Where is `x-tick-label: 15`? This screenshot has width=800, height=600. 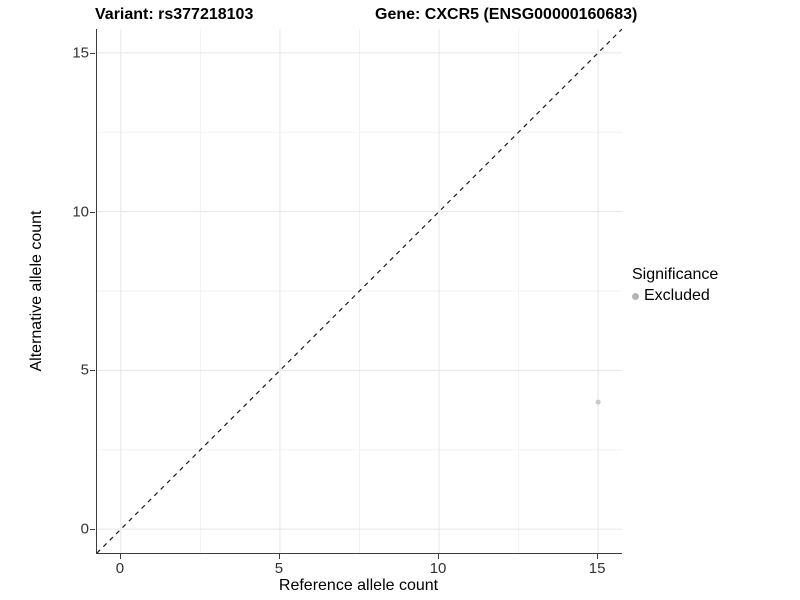
x-tick-label: 15 is located at coordinates (597, 568).